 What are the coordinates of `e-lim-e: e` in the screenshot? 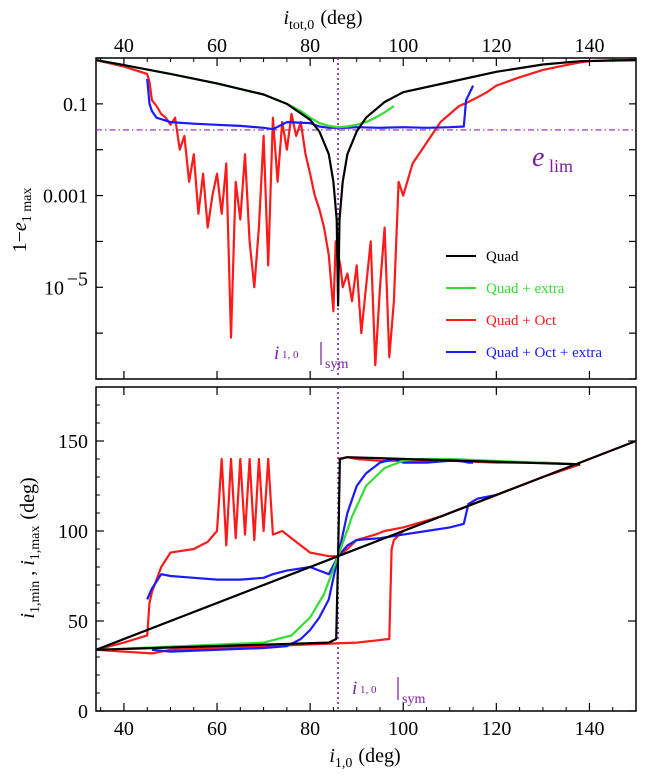 It's located at (538, 157).